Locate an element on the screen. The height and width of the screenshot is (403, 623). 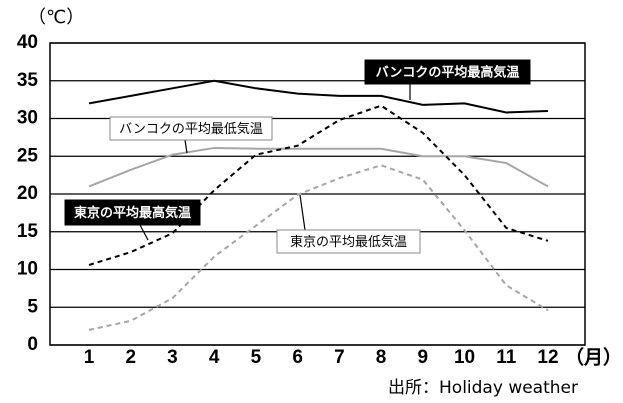
x-tick-label: 8 is located at coordinates (381, 357).